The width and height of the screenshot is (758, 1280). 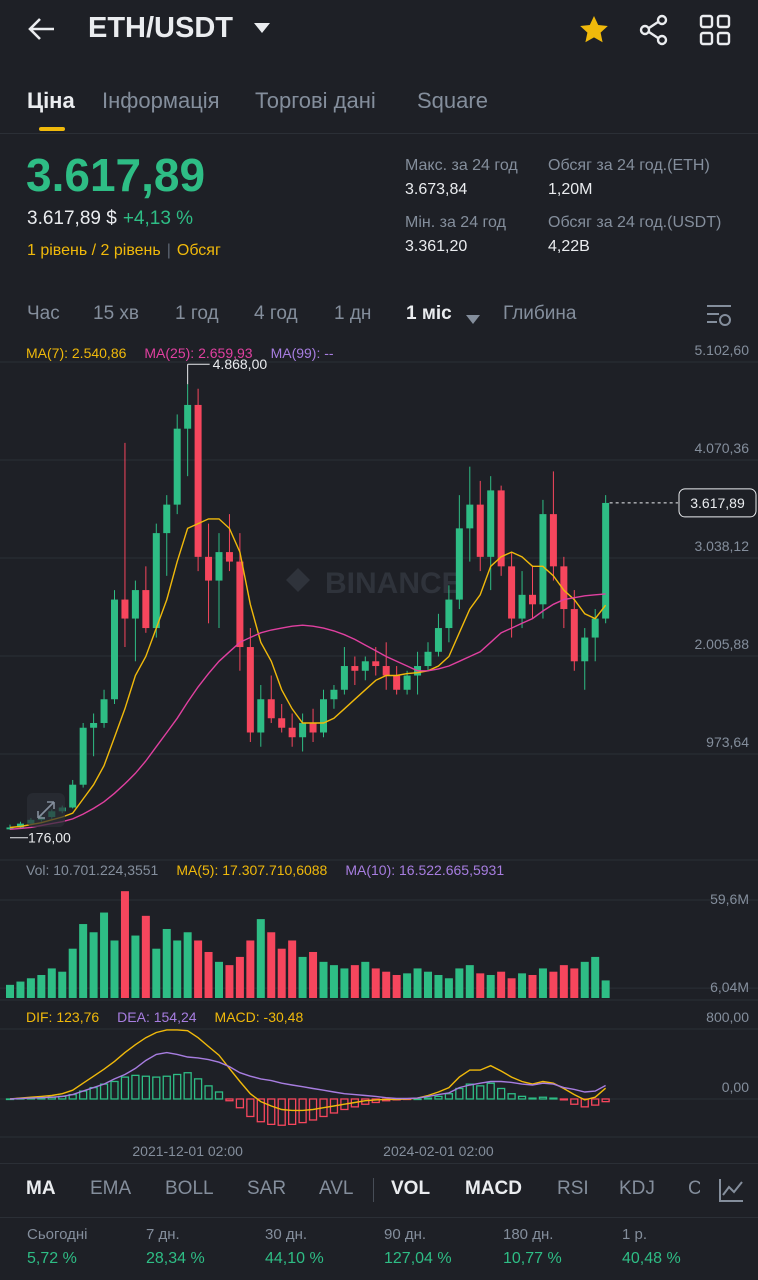 I want to click on interval: Глибина, so click(x=540, y=313).